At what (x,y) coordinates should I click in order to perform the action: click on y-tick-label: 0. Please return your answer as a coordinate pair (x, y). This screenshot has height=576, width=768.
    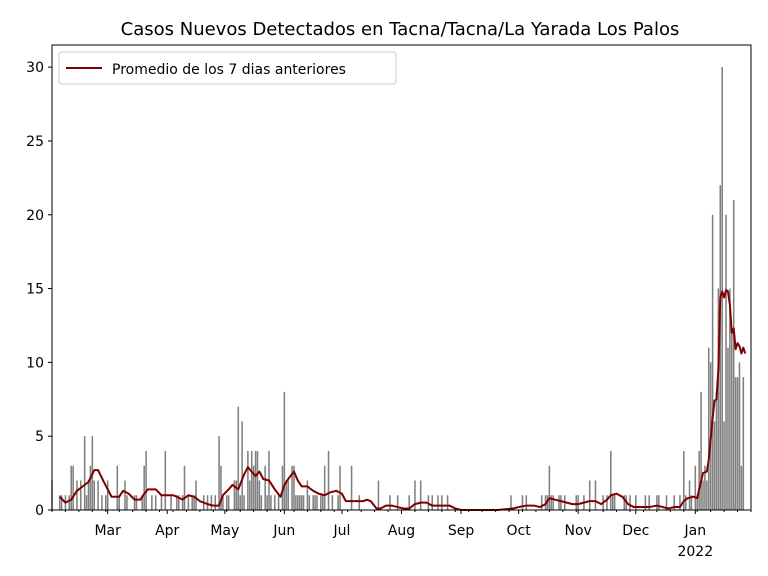
    Looking at the image, I should click on (39, 511).